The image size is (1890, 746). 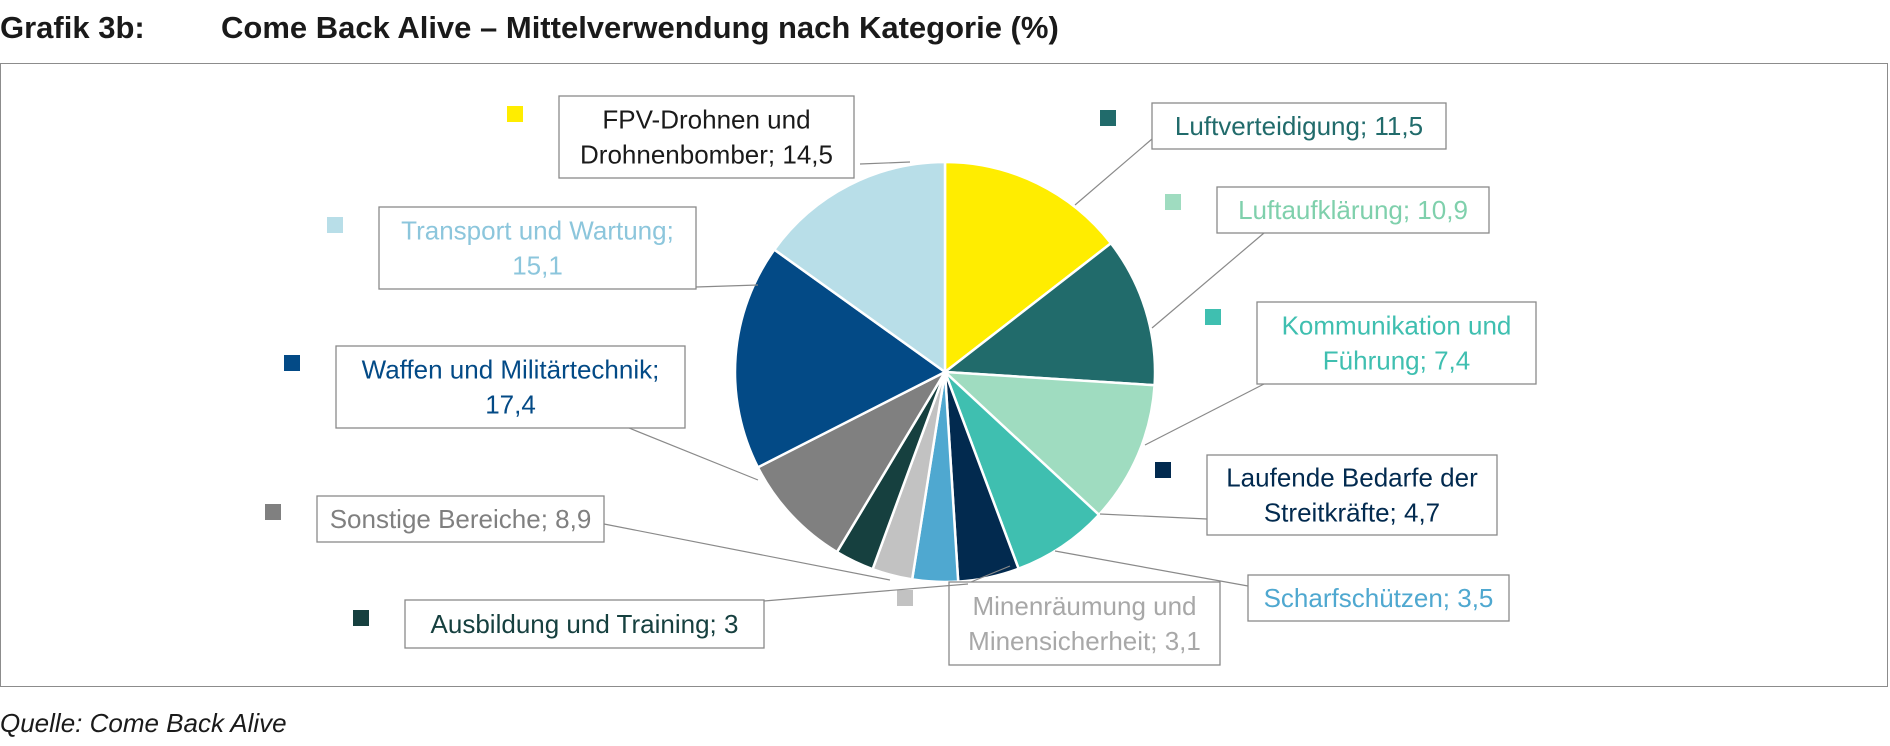 I want to click on slice-label-8-line-0: Sonstige Bereiche; 8,9, so click(x=461, y=519).